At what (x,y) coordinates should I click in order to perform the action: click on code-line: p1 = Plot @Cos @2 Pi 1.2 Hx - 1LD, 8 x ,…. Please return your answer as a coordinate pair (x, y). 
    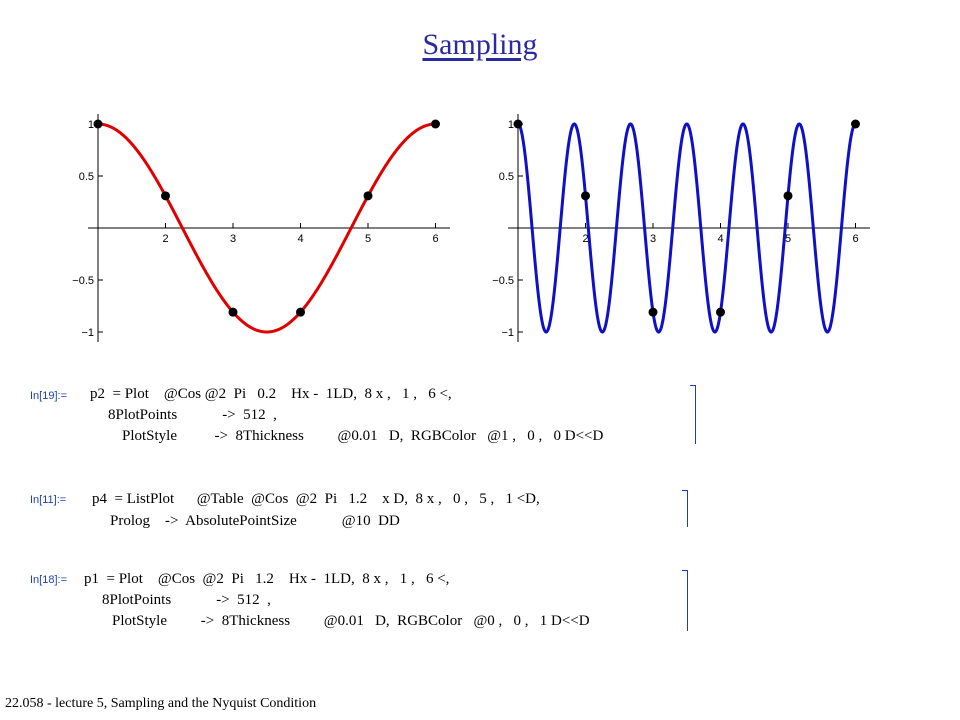
    Looking at the image, I should click on (267, 579).